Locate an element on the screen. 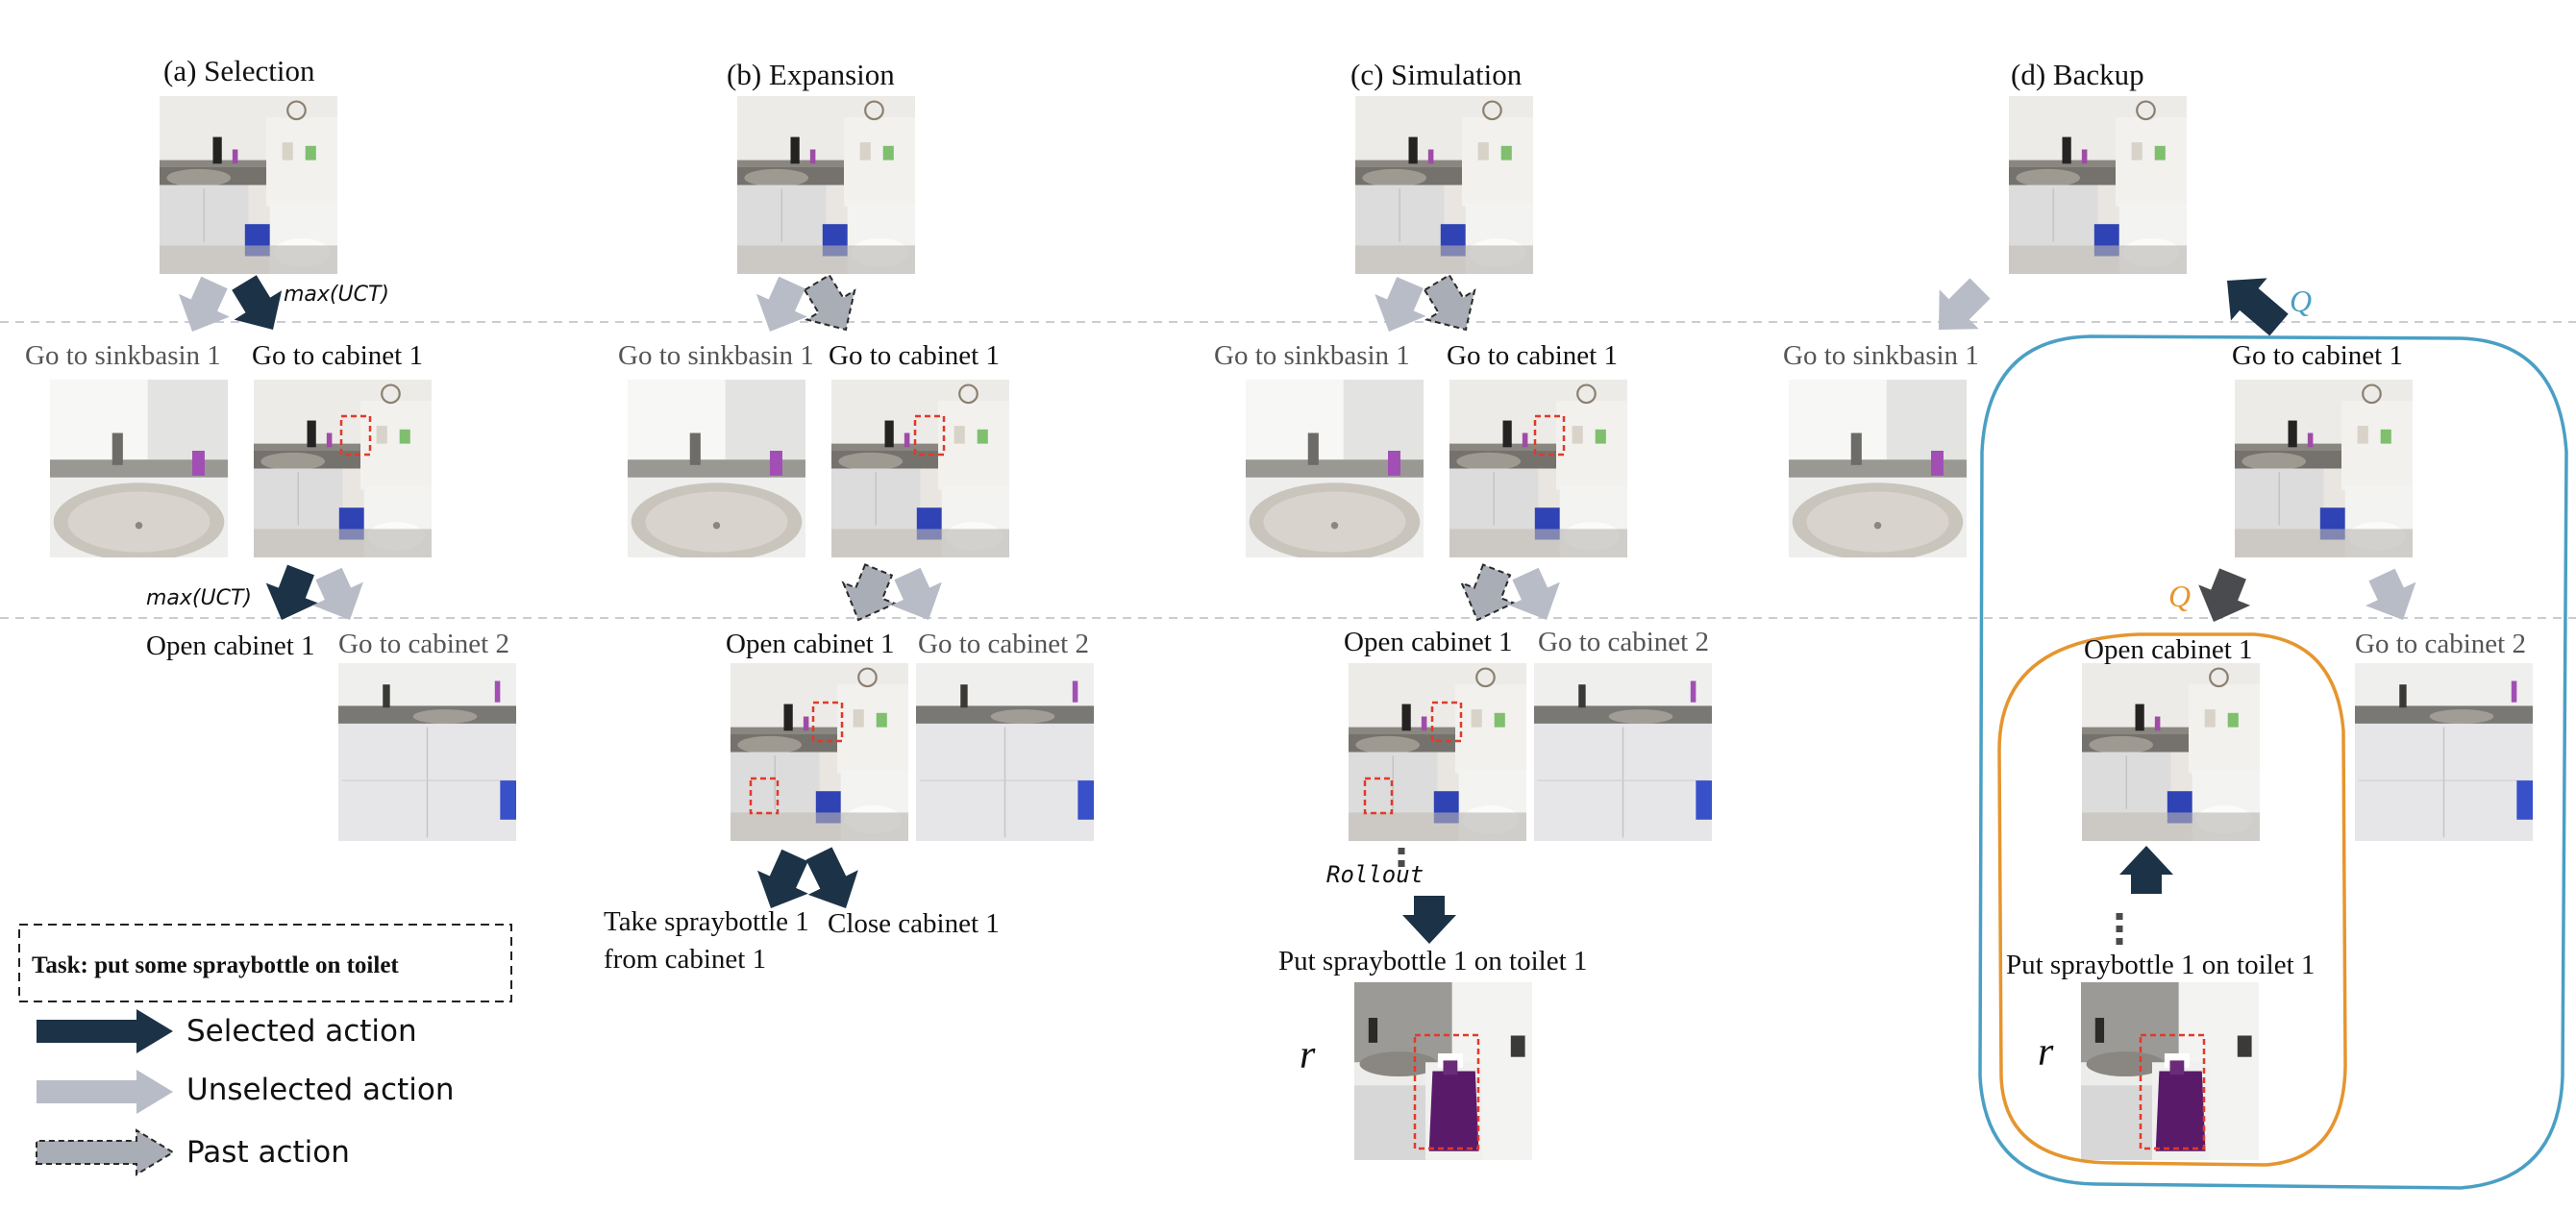  legend-selected-arrow is located at coordinates (105, 1031).